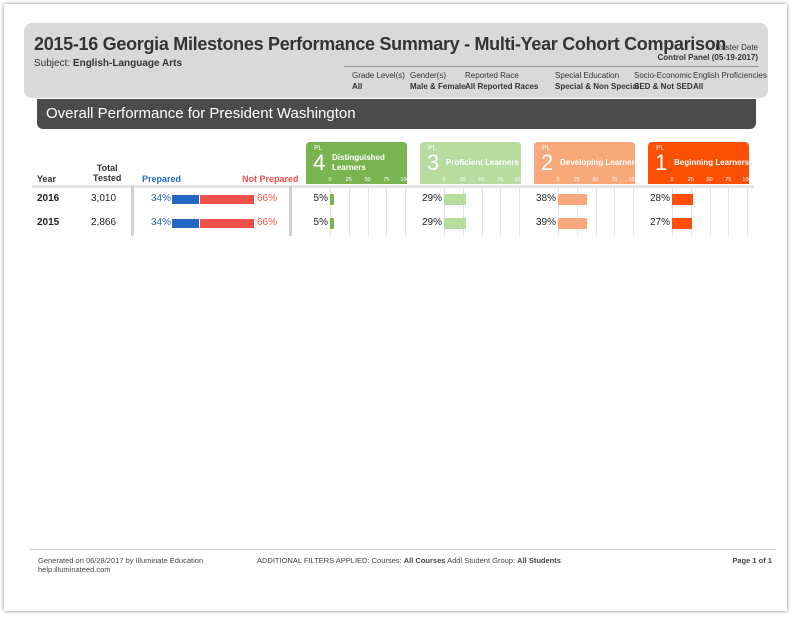 The image size is (793, 617). I want to click on filter-value: Male & Female, so click(438, 86).